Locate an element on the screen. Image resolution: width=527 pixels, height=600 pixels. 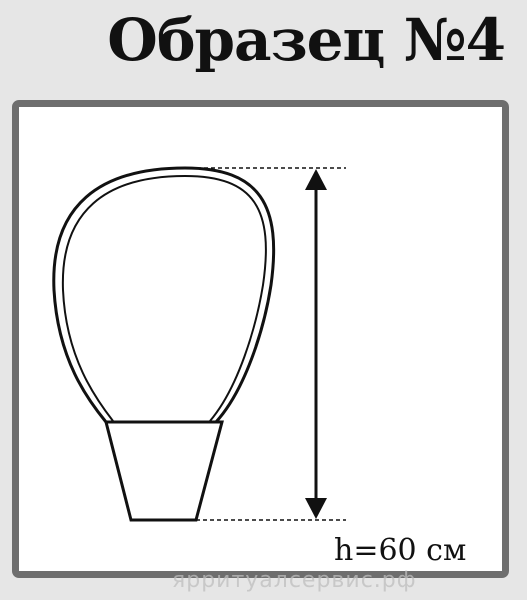
page-title: Образец №4 is located at coordinates (306, 40).